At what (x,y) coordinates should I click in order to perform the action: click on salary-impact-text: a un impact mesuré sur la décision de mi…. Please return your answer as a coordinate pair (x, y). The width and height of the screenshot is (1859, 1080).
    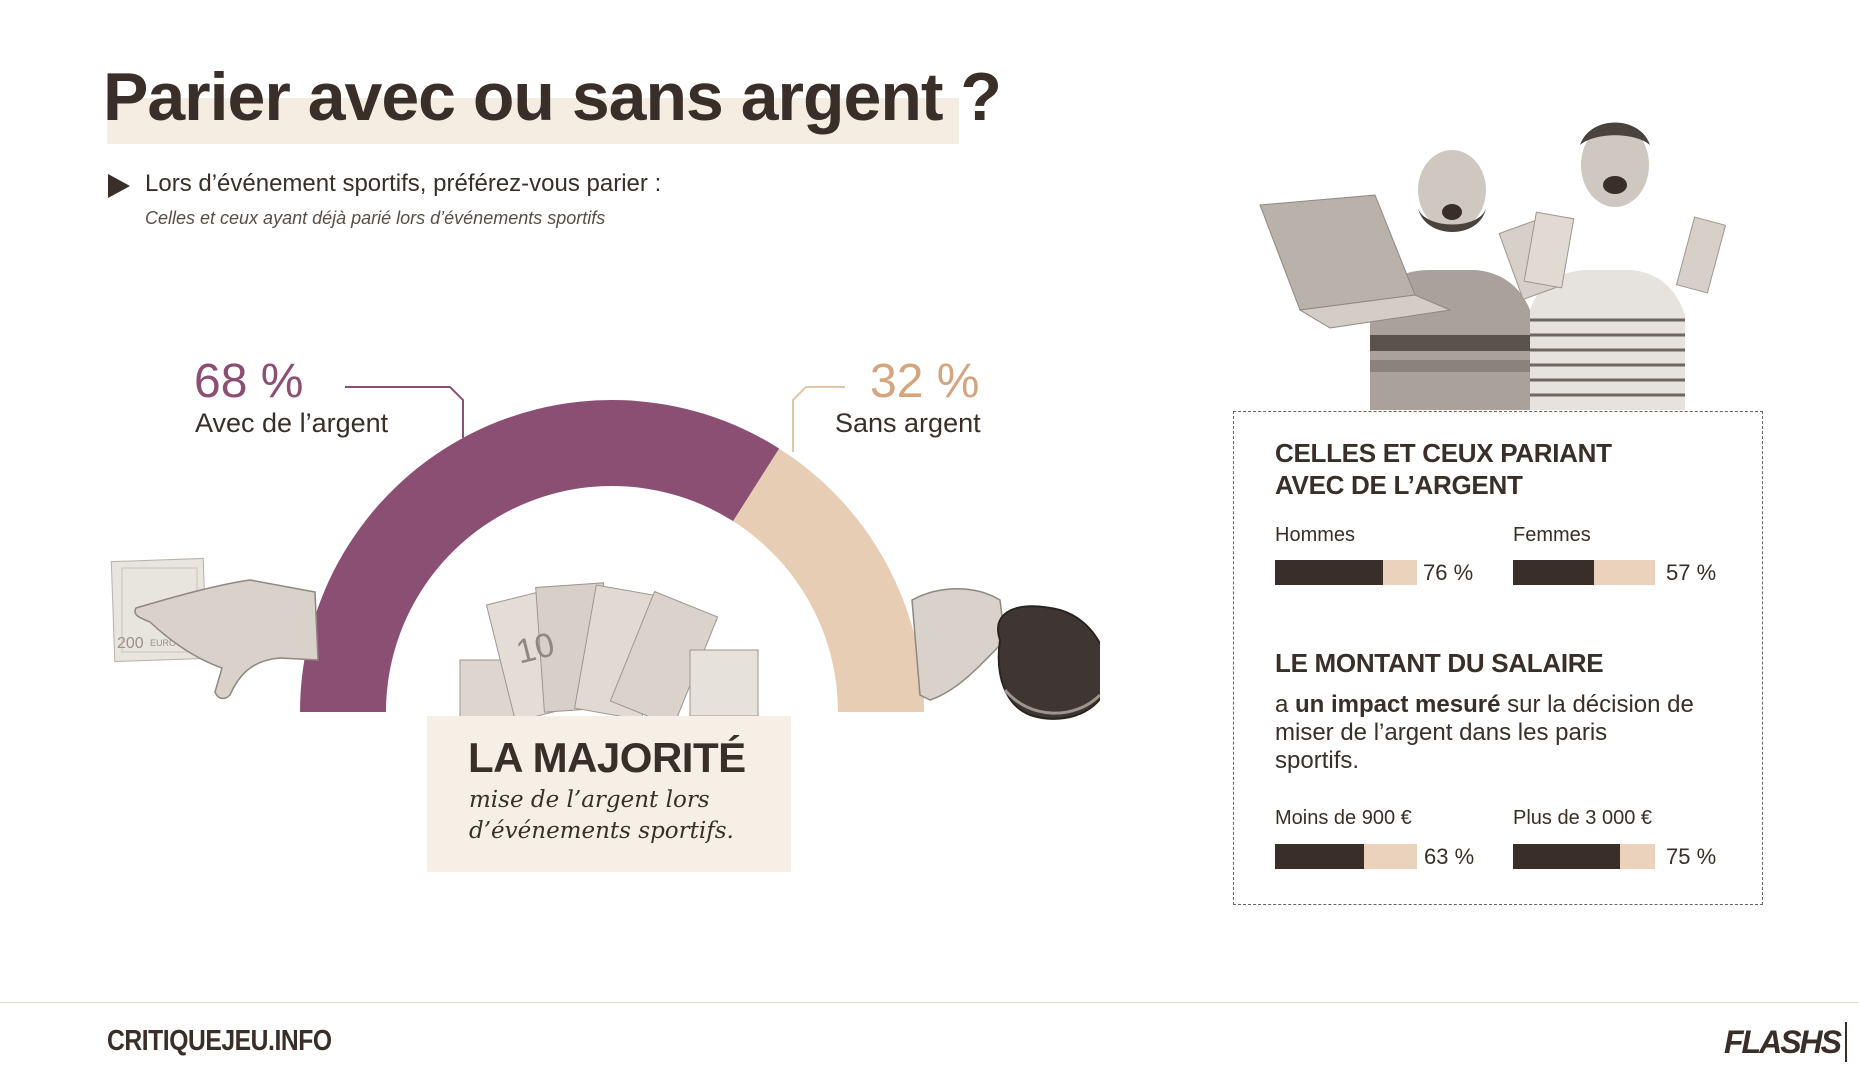
    Looking at the image, I should click on (1485, 733).